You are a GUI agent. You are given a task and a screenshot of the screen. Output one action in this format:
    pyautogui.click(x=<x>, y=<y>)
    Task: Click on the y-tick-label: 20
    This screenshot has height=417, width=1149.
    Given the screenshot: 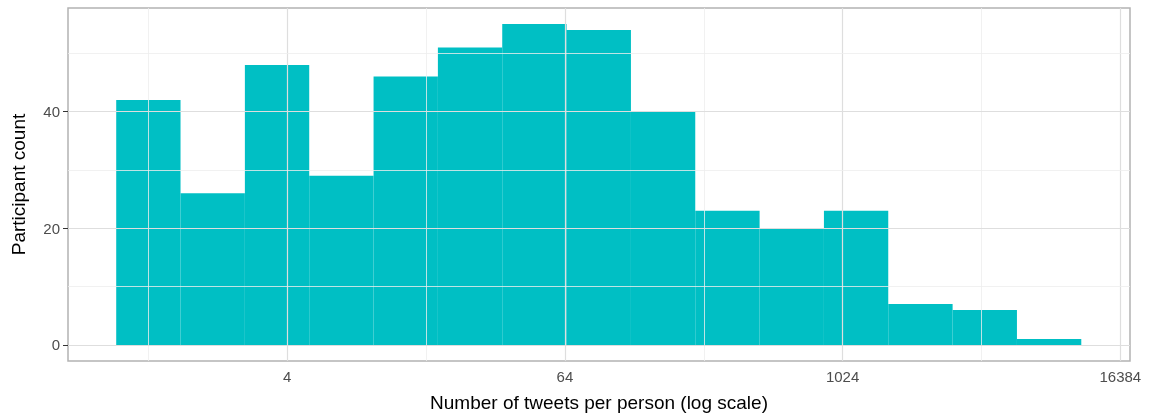 What is the action you would take?
    pyautogui.click(x=51, y=228)
    